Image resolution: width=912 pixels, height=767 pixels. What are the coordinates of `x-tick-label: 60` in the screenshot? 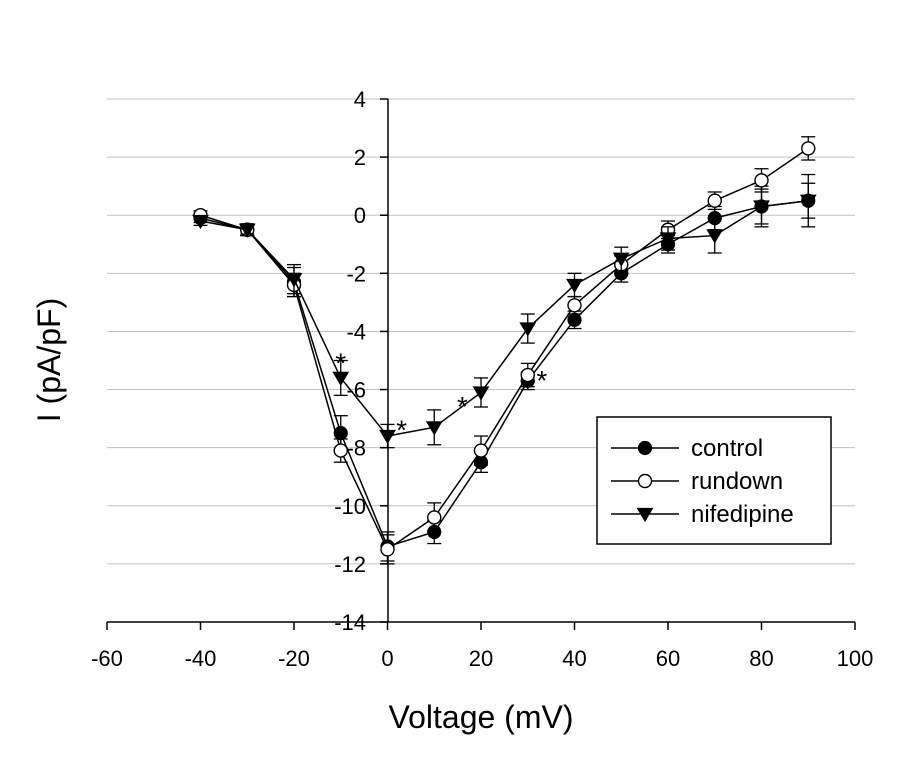 It's located at (668, 658).